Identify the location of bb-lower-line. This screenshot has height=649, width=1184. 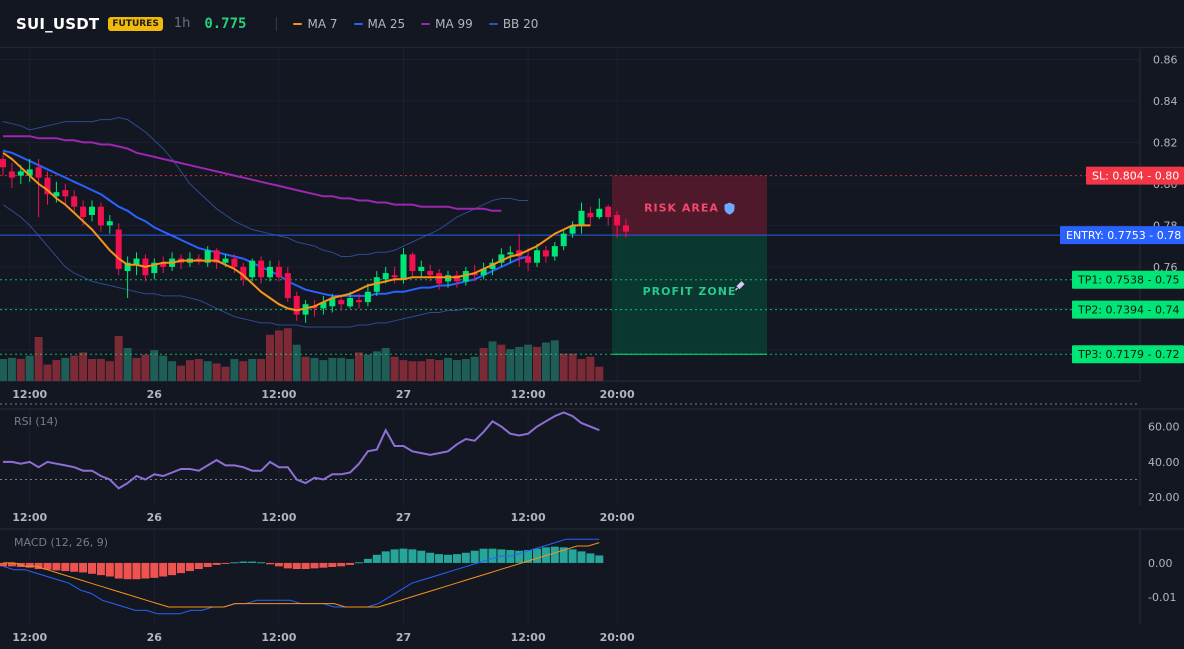
(238, 266).